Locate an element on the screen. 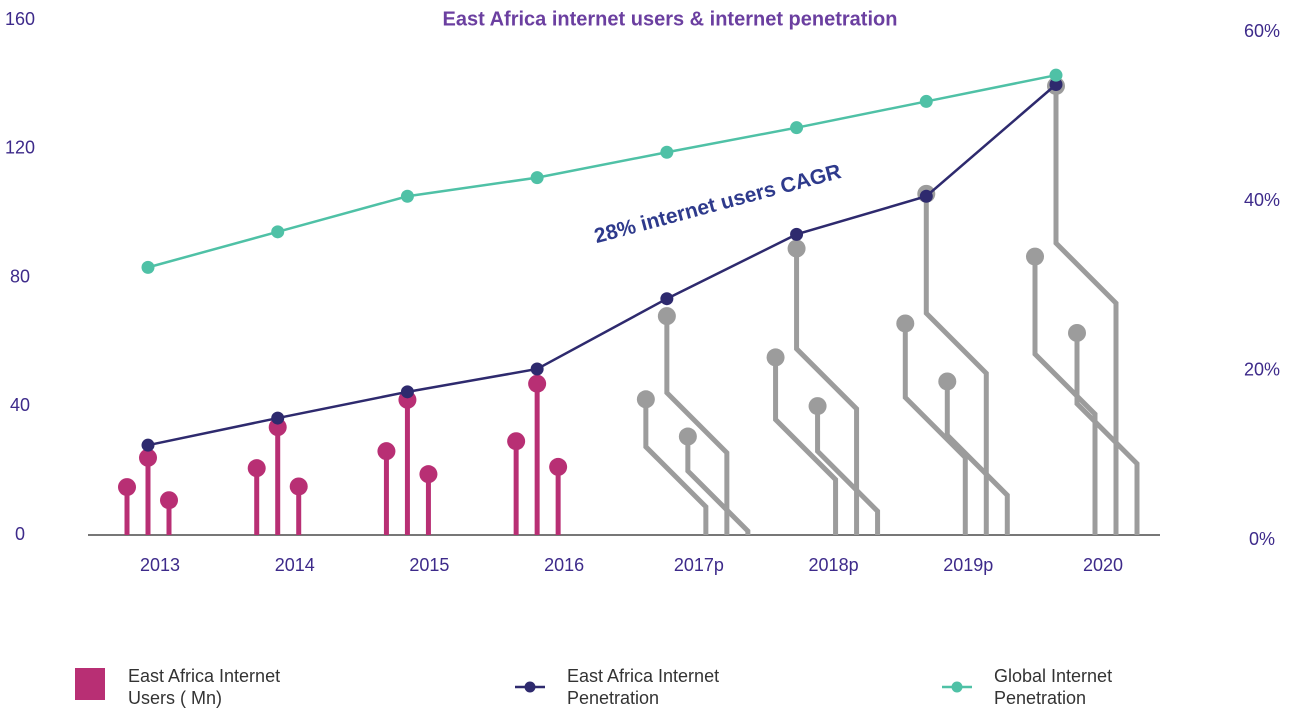 The width and height of the screenshot is (1295, 718). x-tick-label: 2020 is located at coordinates (1103, 565).